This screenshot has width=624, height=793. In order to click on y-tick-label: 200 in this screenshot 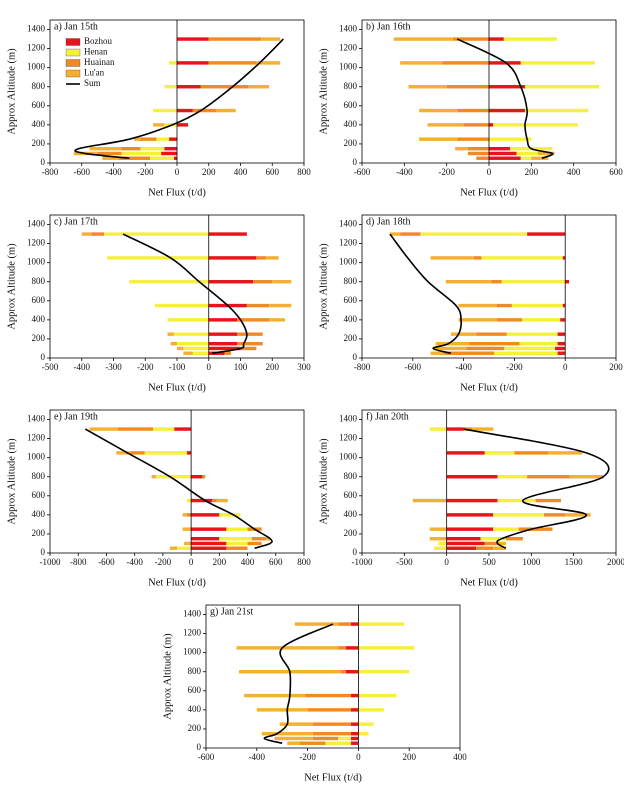, I will do `click(351, 143)`.